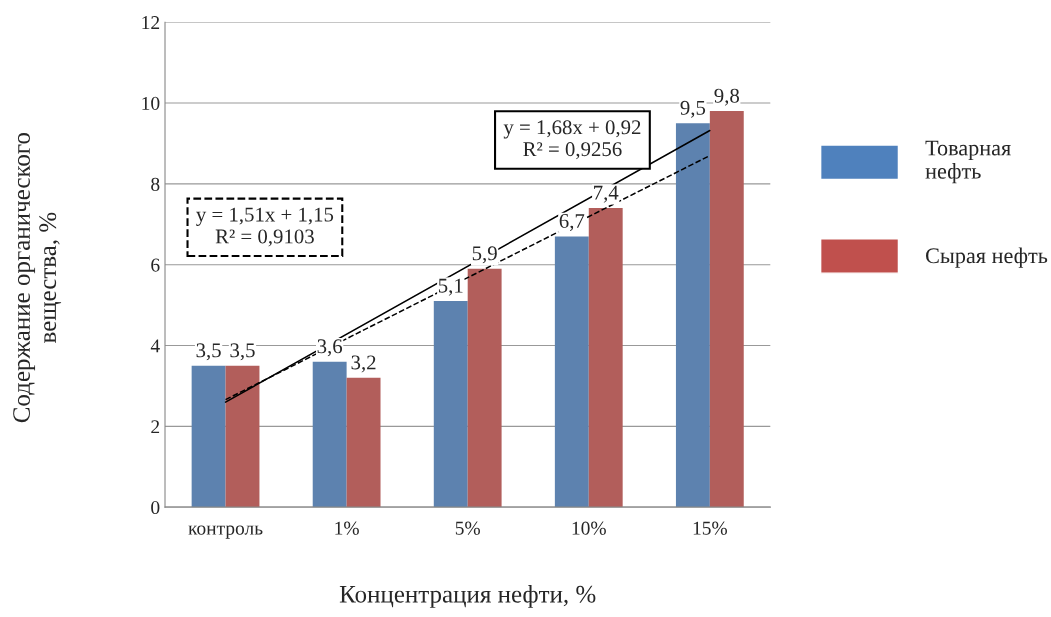 The width and height of the screenshot is (1051, 617). What do you see at coordinates (151, 22) in the screenshot?
I see `y-tick-label: 12` at bounding box center [151, 22].